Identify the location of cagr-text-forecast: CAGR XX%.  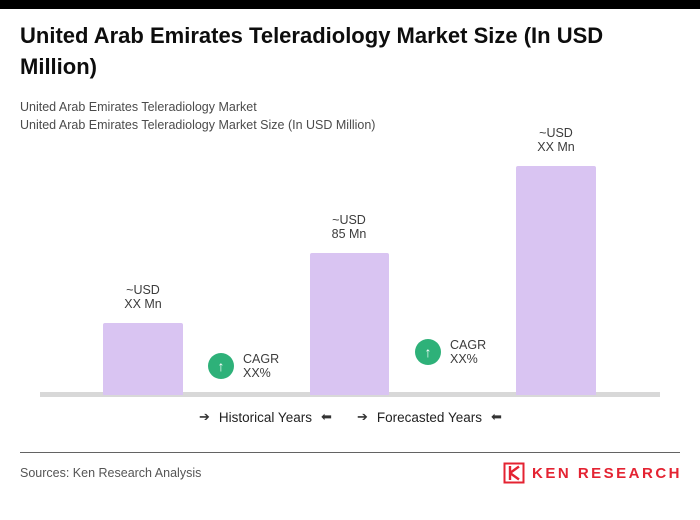
(468, 352).